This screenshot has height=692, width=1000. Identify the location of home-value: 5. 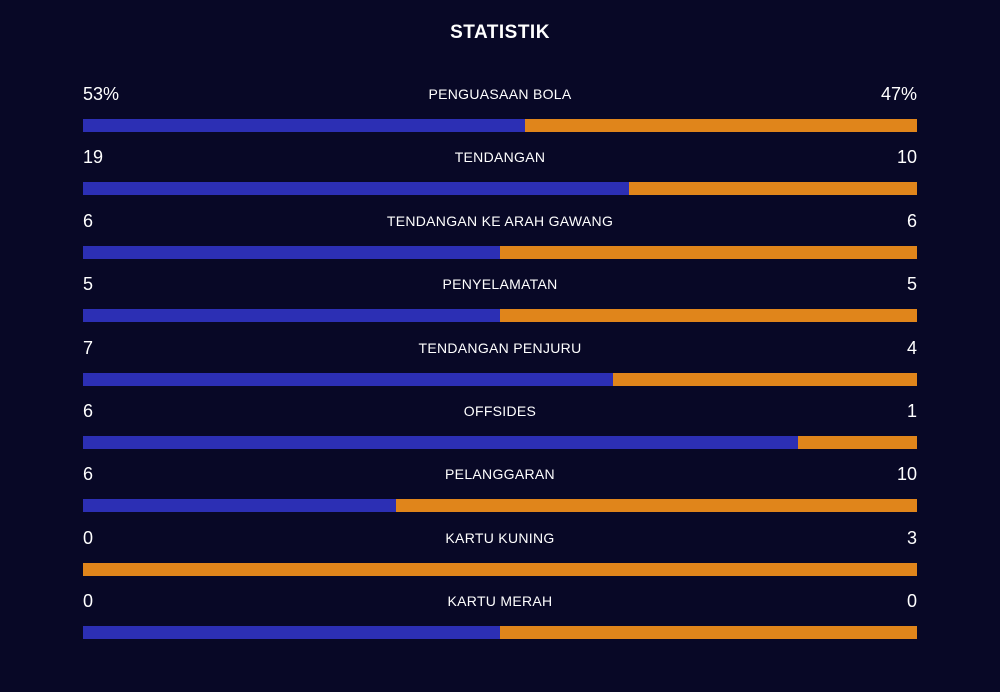
(88, 284).